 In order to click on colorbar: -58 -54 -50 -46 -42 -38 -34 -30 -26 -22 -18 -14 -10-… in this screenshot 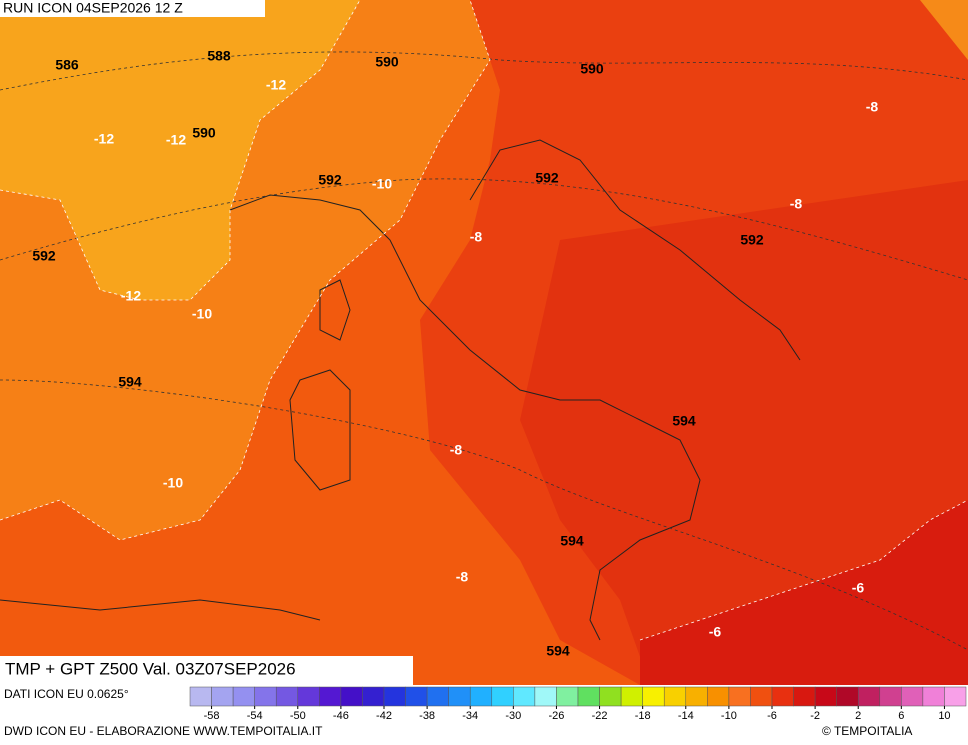, I will do `click(578, 704)`.